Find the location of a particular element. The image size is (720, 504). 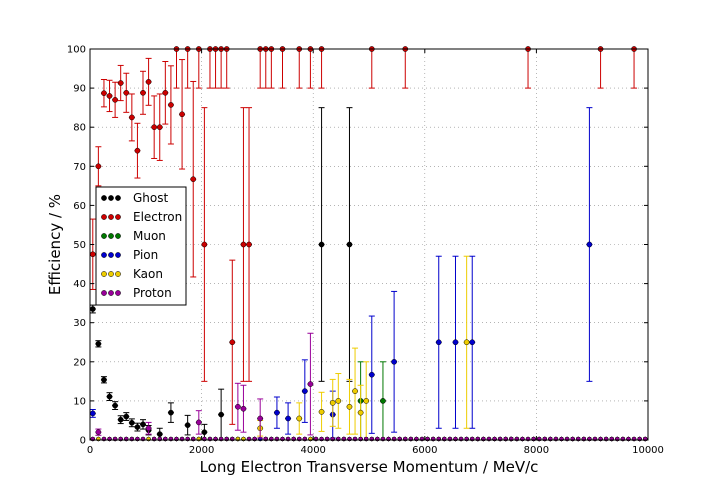

legend-item-ghost: Ghost is located at coordinates (134, 198).